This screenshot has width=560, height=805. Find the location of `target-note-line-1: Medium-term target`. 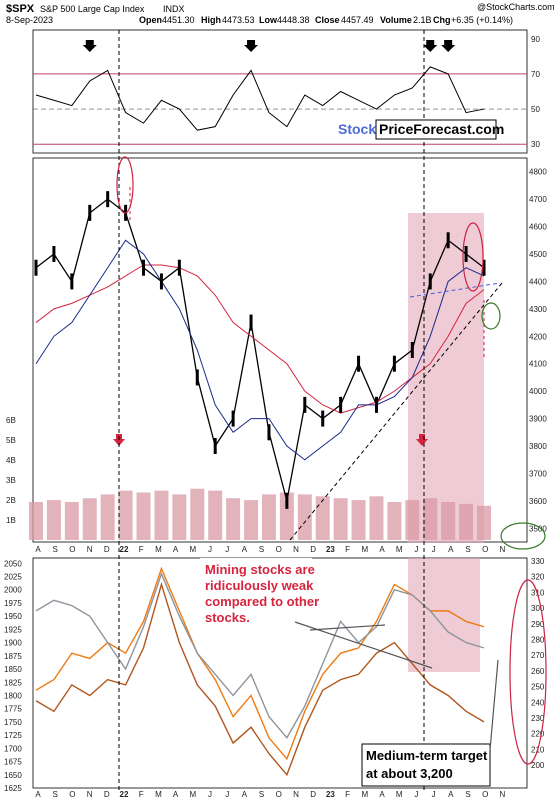

target-note-line-1: Medium-term target is located at coordinates (427, 755).